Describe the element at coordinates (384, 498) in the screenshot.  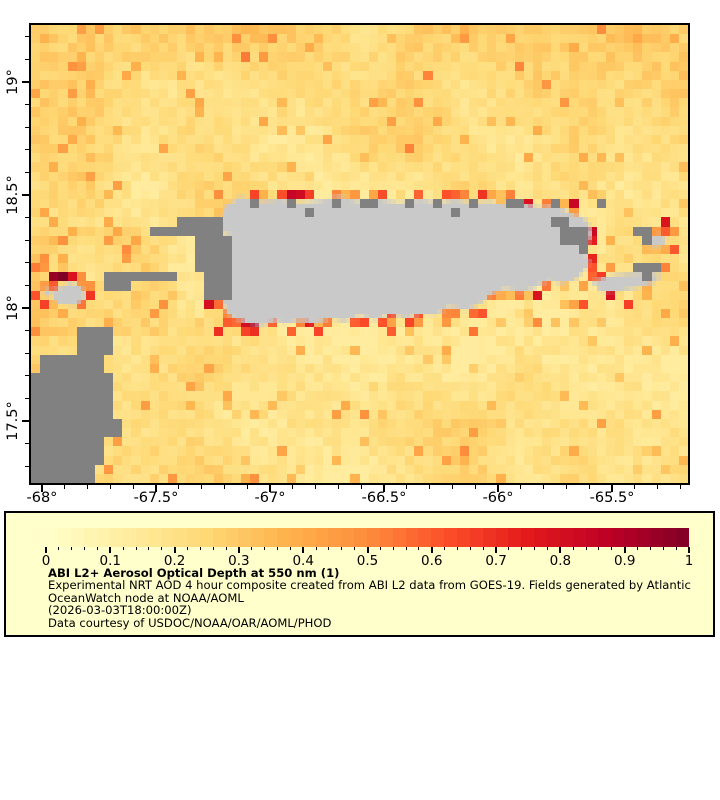
I see `x-axis-label: -66.5°` at that location.